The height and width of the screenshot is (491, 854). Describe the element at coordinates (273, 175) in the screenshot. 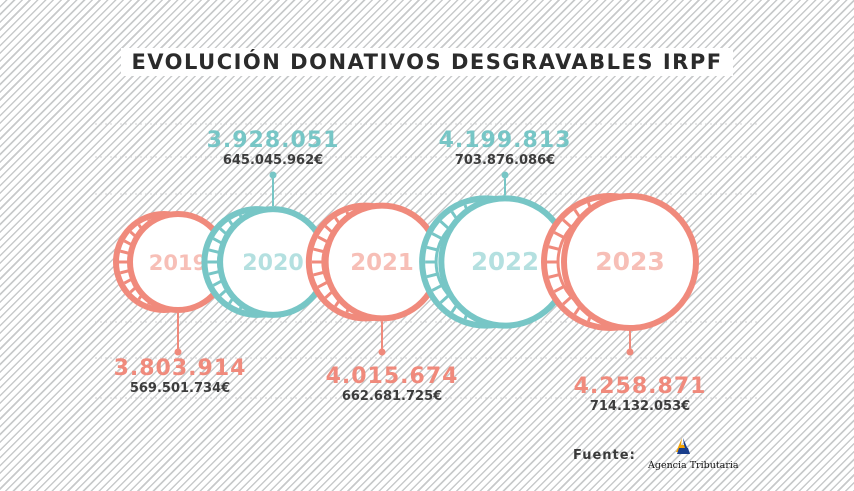

I see `pin-dot-2020` at that location.